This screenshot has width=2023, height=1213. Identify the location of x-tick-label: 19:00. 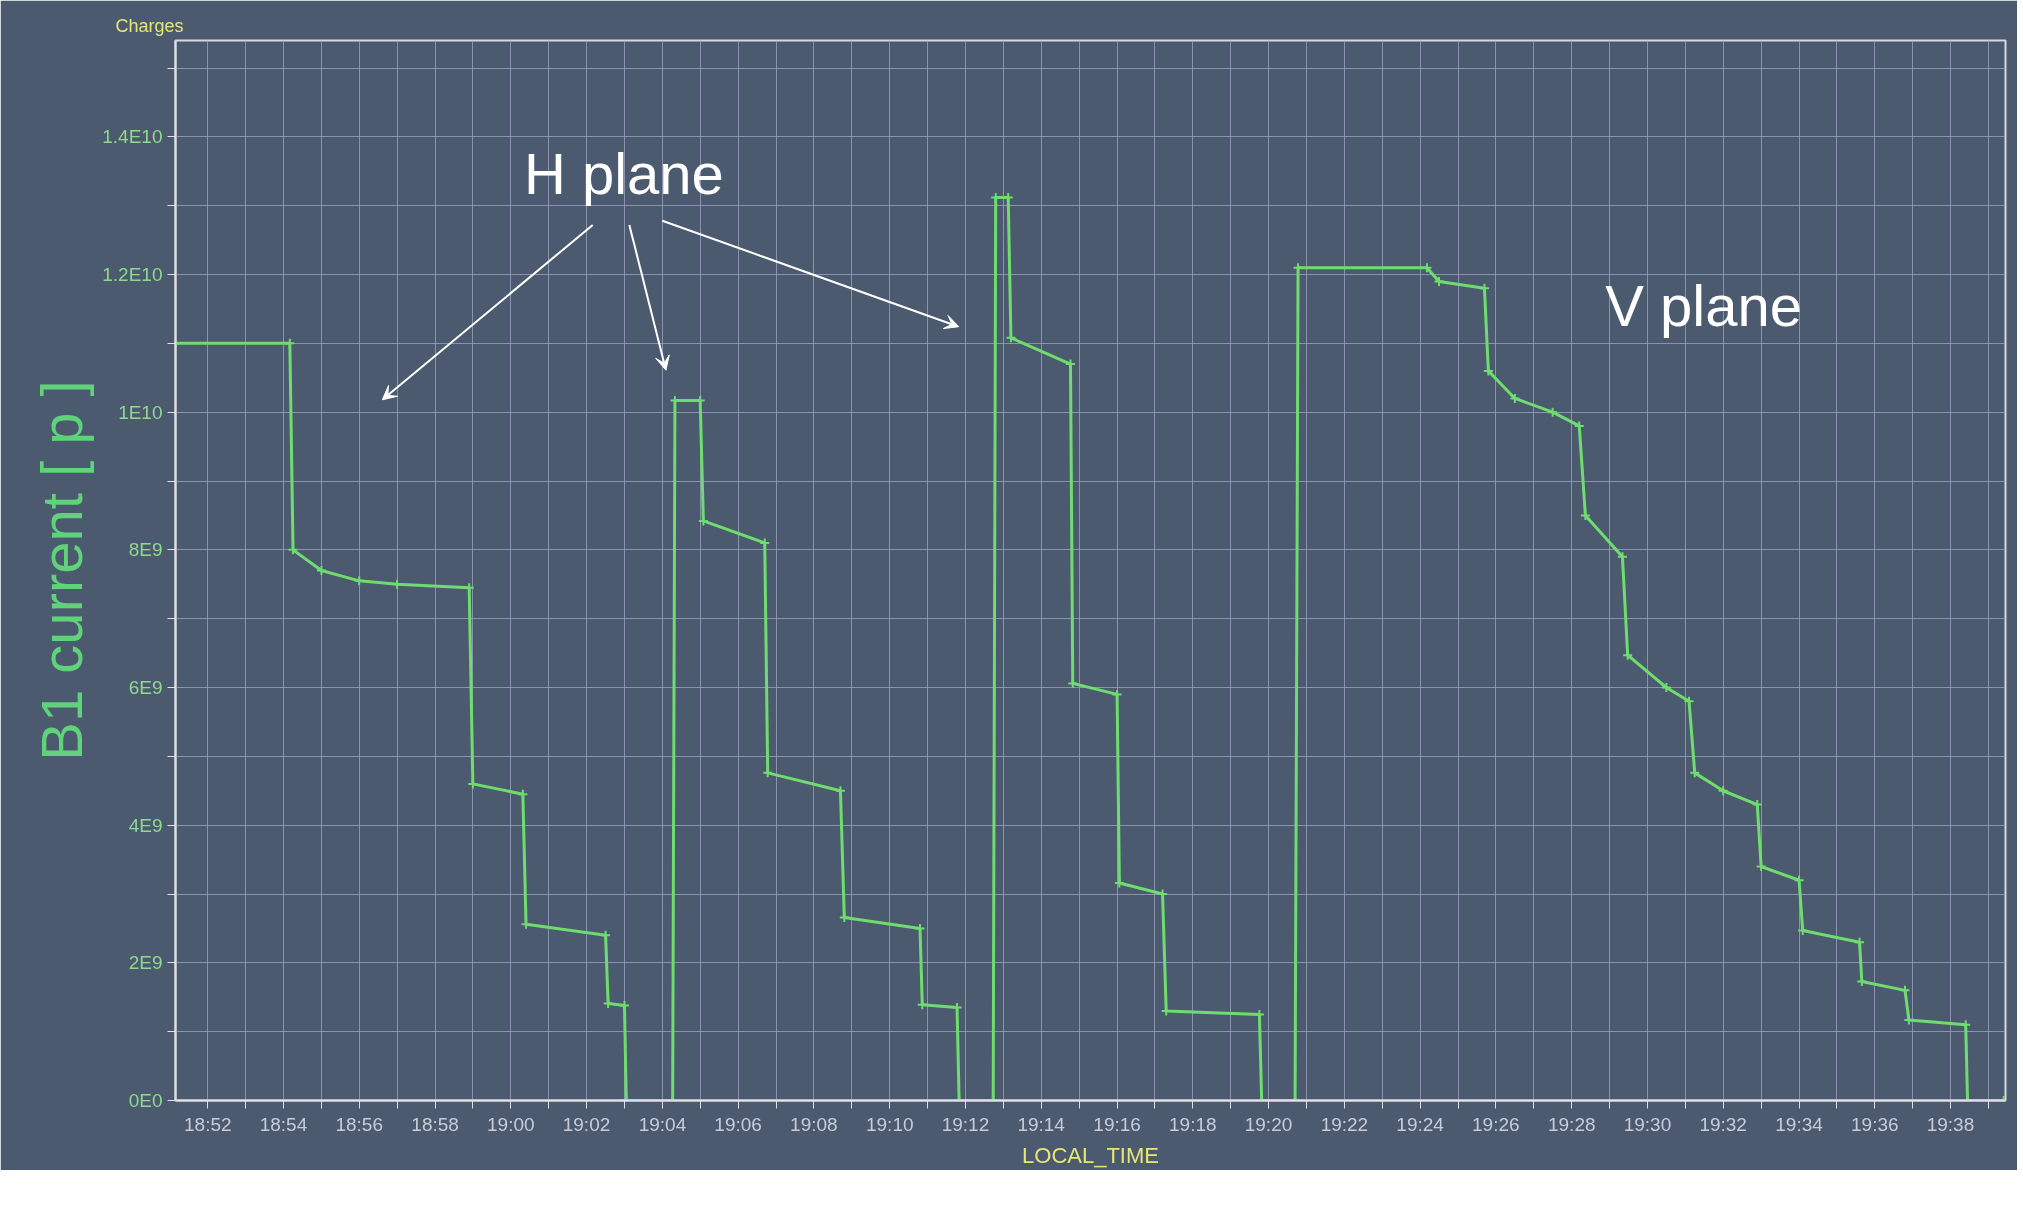
(511, 1124).